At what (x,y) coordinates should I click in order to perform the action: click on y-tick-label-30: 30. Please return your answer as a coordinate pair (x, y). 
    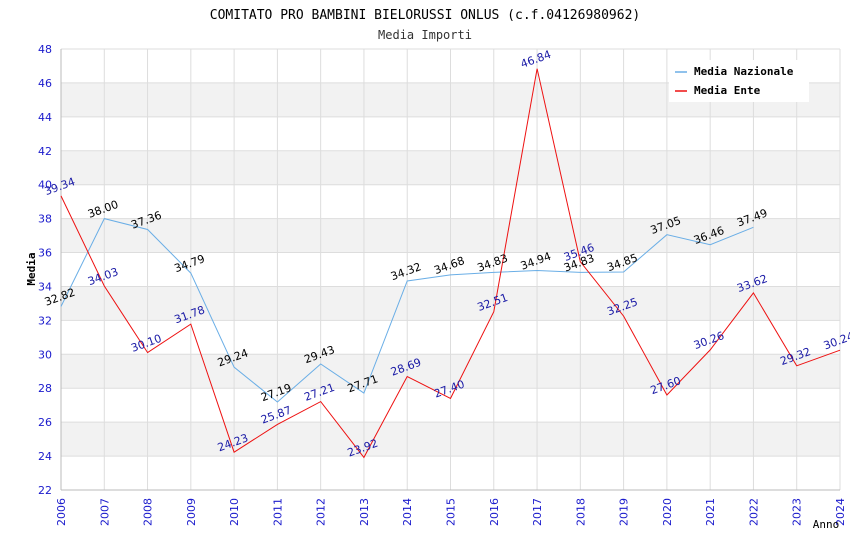
    Looking at the image, I should click on (45, 354).